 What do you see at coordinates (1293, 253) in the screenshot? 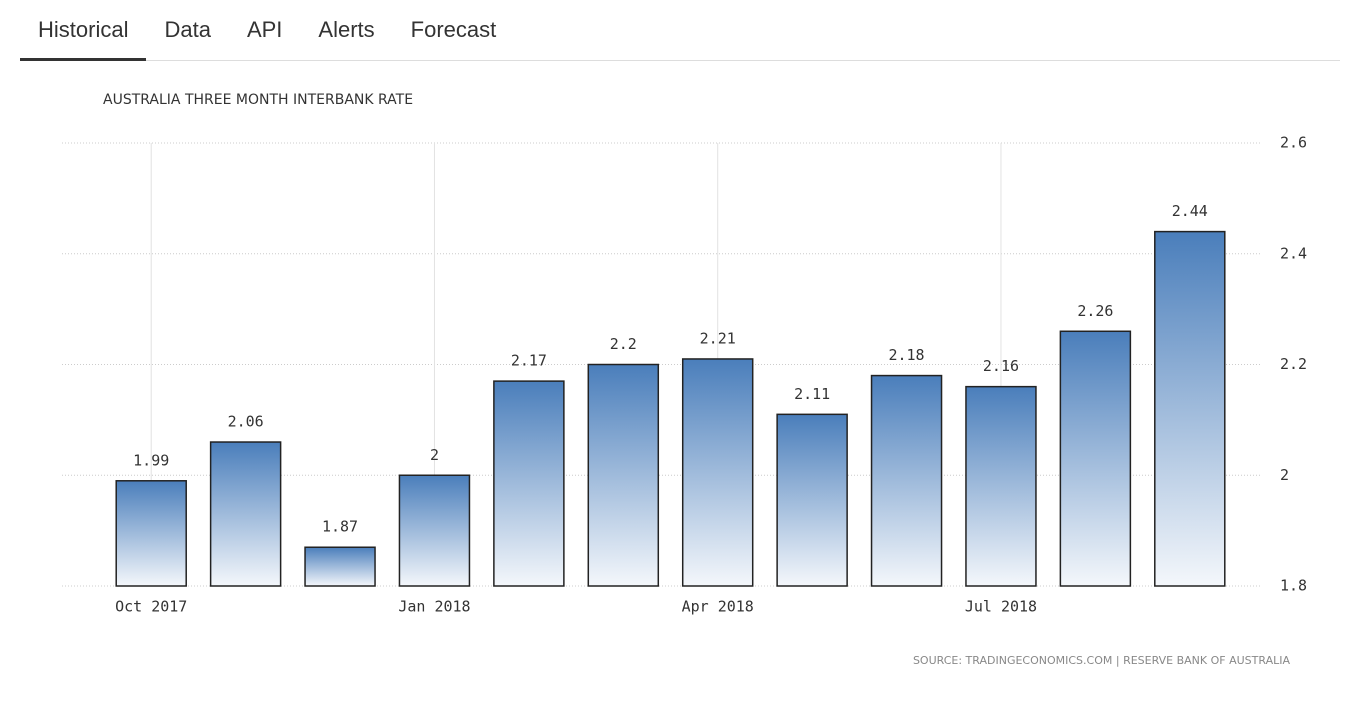
I see `y-tick-label: 2.4` at bounding box center [1293, 253].